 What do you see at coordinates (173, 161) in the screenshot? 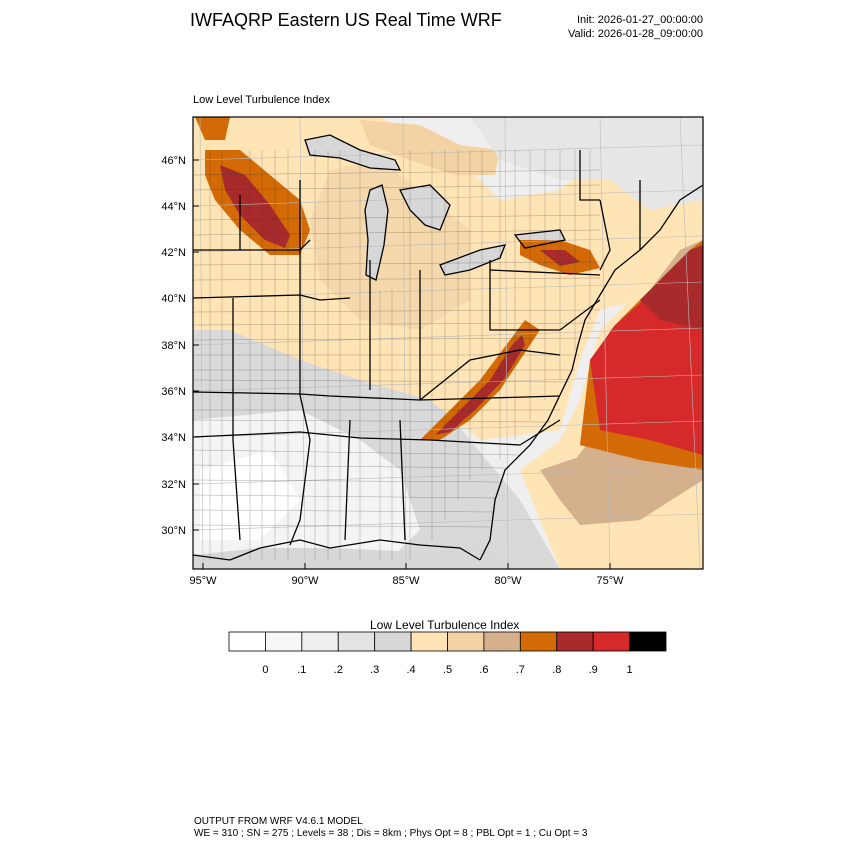
I see `lat-label: 46°N` at bounding box center [173, 161].